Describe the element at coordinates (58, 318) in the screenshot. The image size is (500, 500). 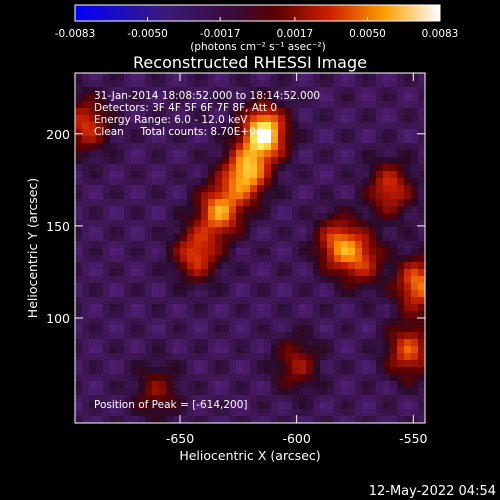
I see `y-tick-label: 100` at that location.